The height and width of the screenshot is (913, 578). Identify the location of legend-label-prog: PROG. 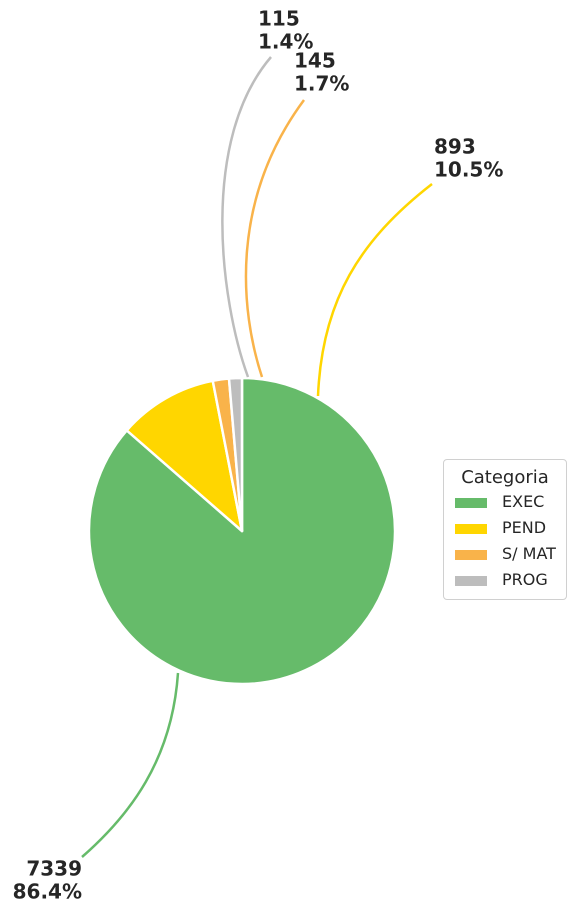
(525, 579).